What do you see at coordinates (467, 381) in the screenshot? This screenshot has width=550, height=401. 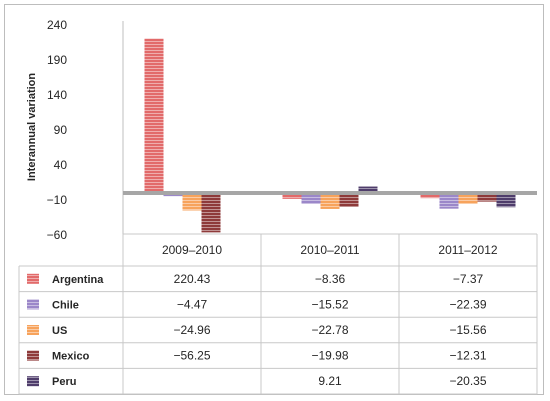 I see `data-label: −20.35` at bounding box center [467, 381].